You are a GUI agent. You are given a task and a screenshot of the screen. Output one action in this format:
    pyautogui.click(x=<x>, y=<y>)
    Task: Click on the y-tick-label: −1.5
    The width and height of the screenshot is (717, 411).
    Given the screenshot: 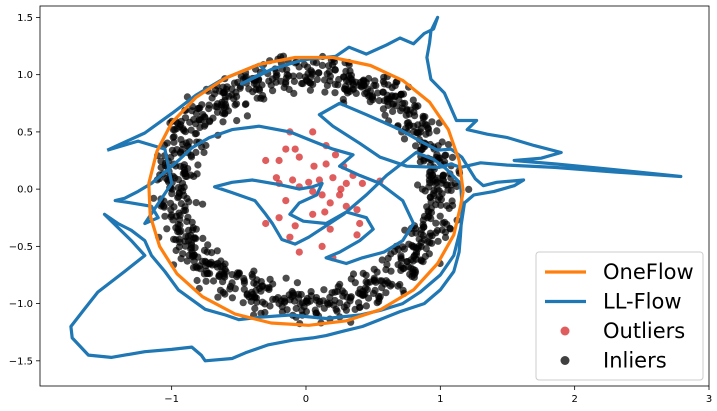 What is the action you would take?
    pyautogui.click(x=21, y=361)
    